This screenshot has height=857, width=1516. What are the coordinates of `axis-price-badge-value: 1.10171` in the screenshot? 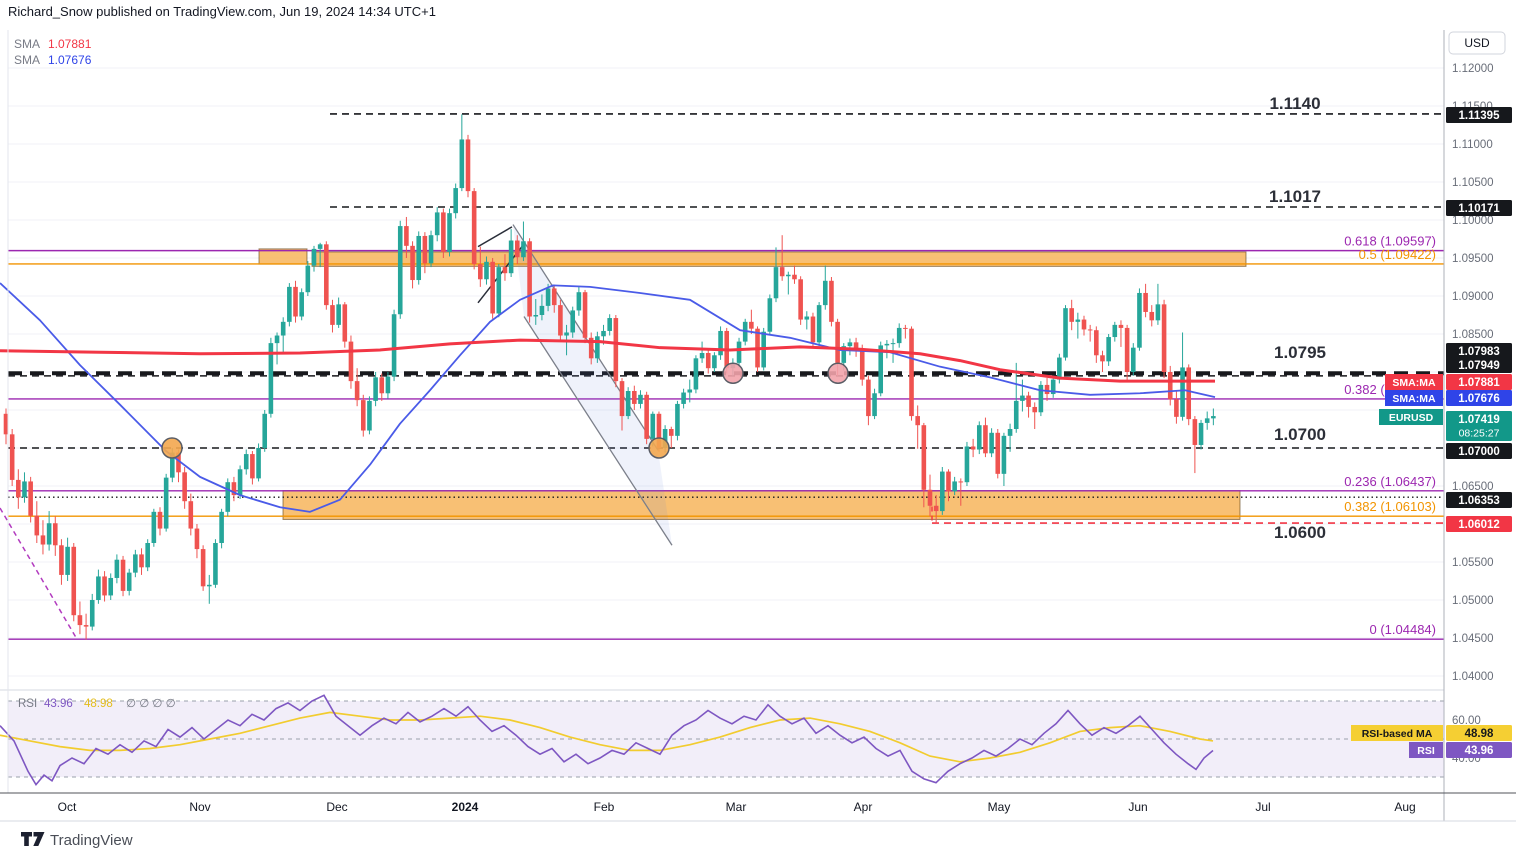 It's located at (1479, 209).